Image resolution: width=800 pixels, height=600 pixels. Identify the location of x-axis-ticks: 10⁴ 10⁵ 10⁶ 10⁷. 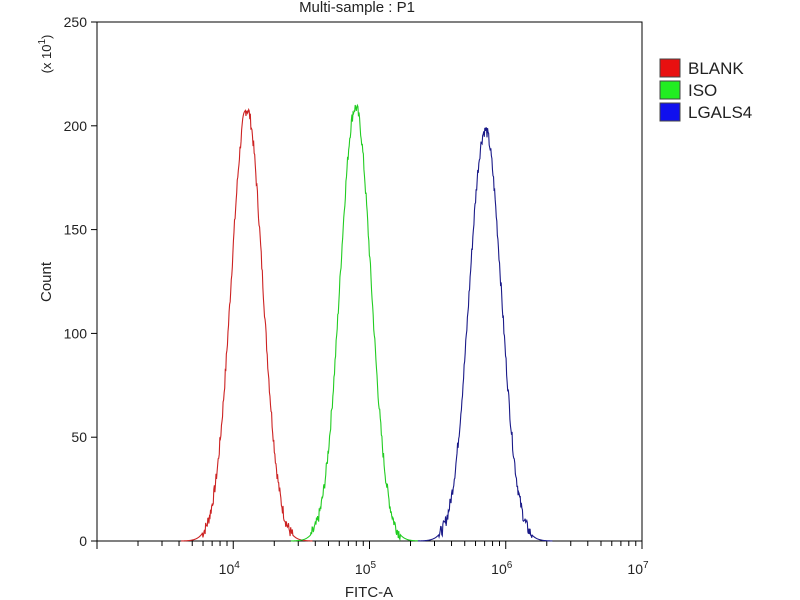
(372, 559).